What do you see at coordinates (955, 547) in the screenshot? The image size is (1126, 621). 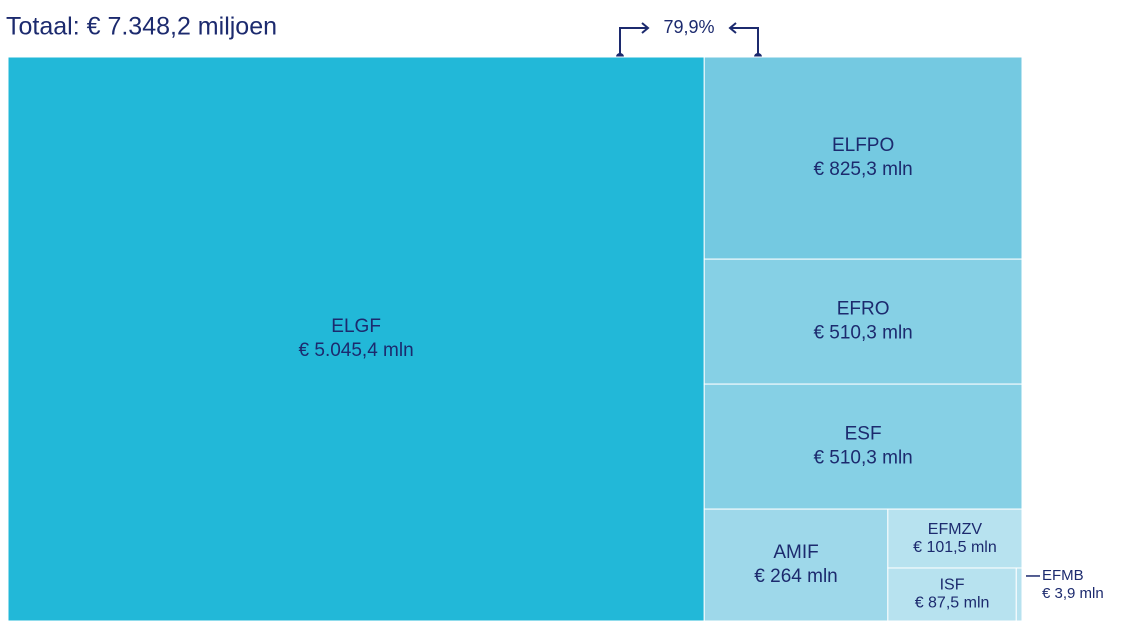 I see `cell-value-label: € 101,5 mln` at bounding box center [955, 547].